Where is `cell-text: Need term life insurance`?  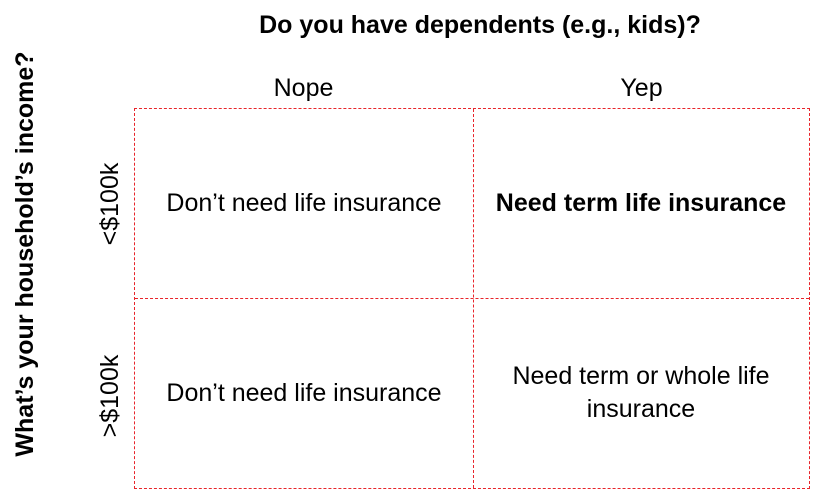 cell-text: Need term life insurance is located at coordinates (641, 203).